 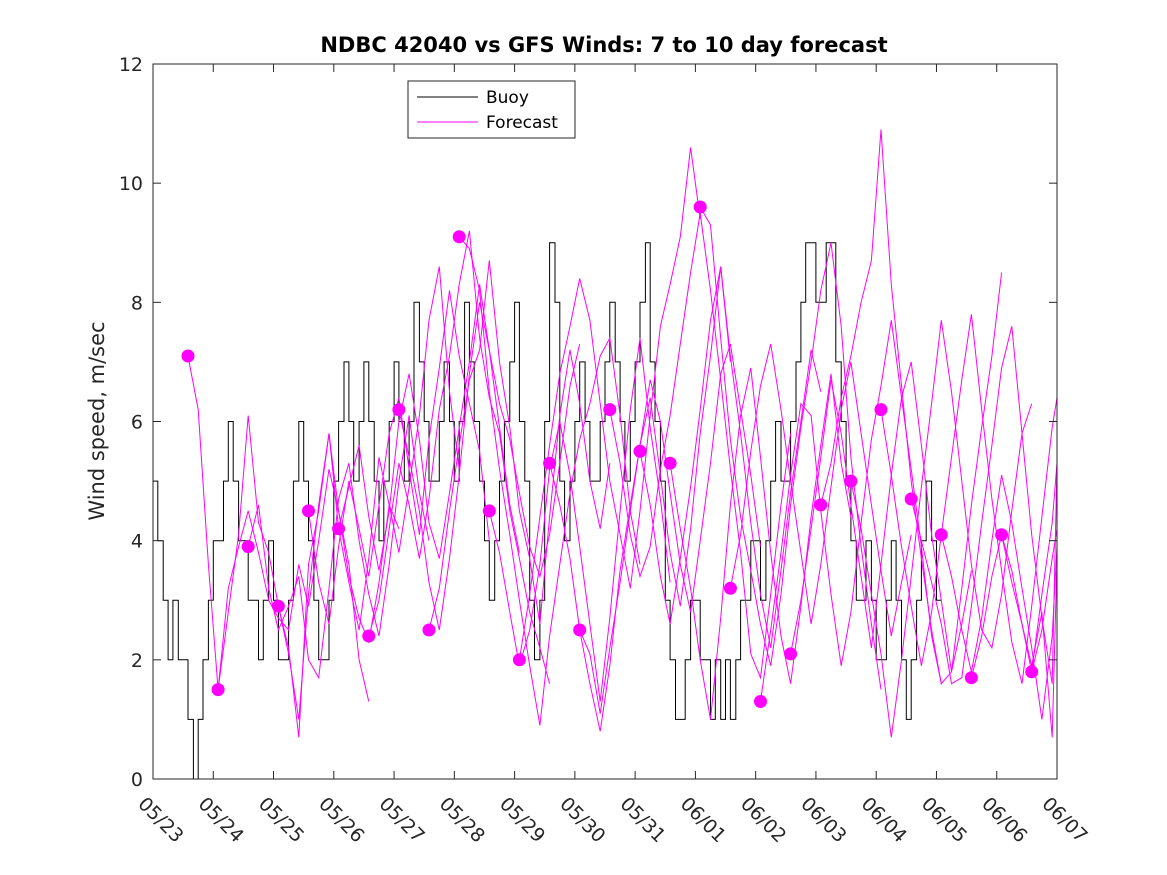 What do you see at coordinates (137, 661) in the screenshot?
I see `y-tick-label: 2` at bounding box center [137, 661].